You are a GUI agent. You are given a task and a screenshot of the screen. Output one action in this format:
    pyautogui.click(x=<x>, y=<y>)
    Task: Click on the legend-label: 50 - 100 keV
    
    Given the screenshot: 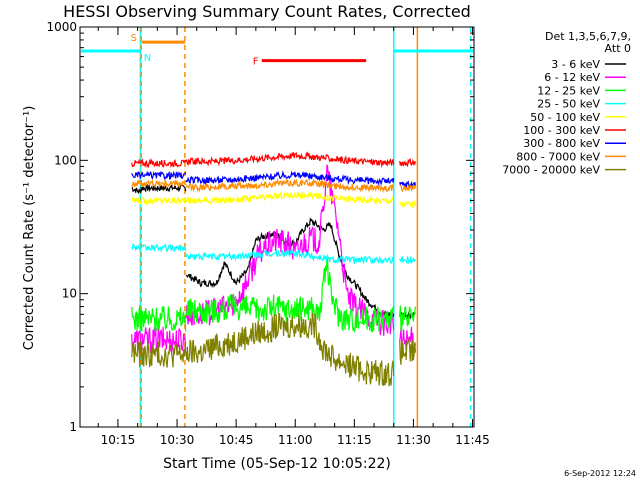 What is the action you would take?
    pyautogui.click(x=565, y=117)
    